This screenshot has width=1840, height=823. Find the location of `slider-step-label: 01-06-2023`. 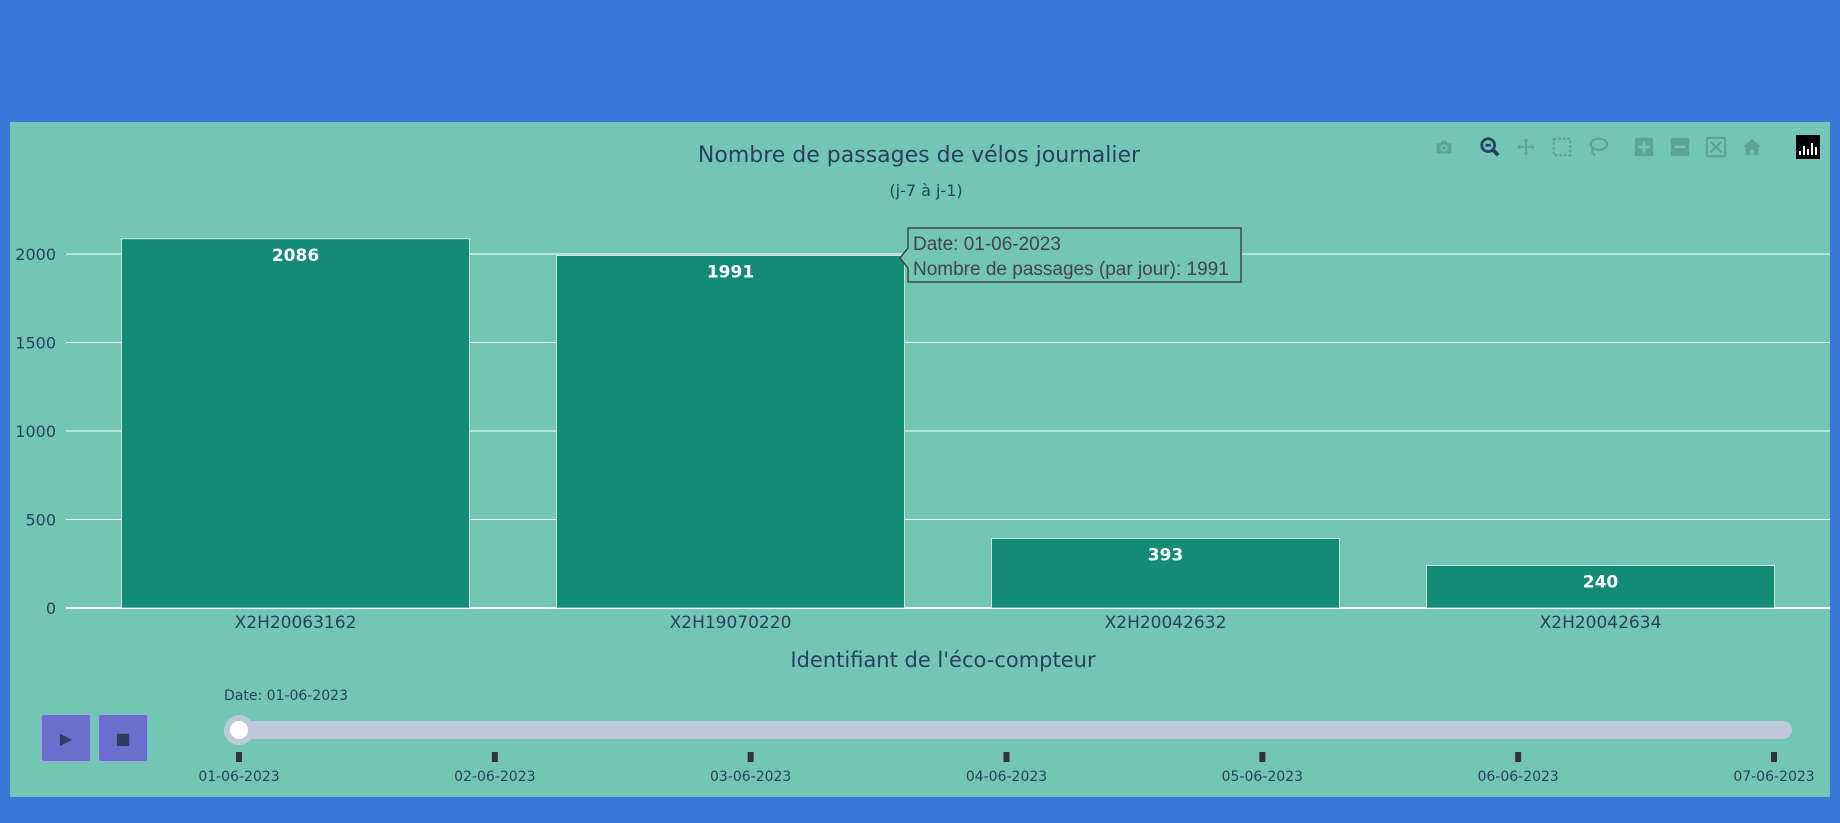

slider-step-label: 01-06-2023 is located at coordinates (238, 777).